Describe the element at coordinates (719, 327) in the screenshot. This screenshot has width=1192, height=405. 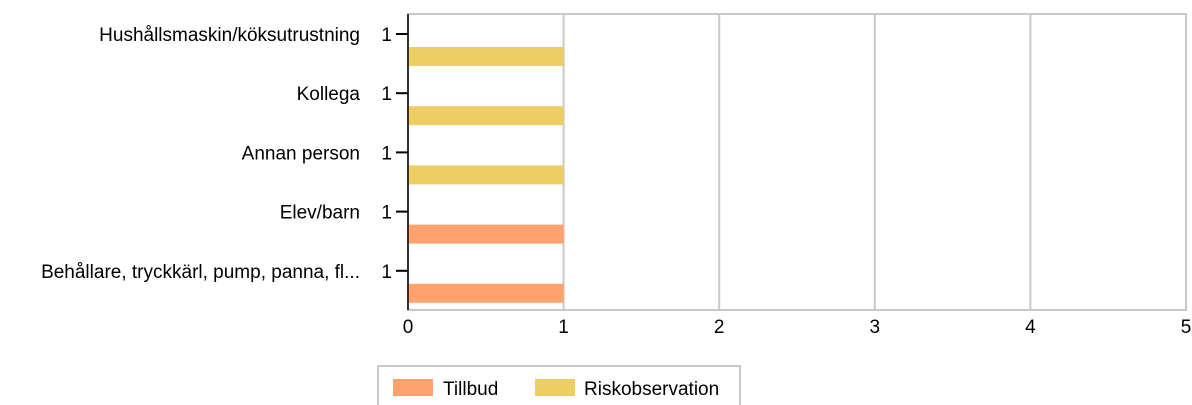
I see `x-tick-label: 2` at that location.